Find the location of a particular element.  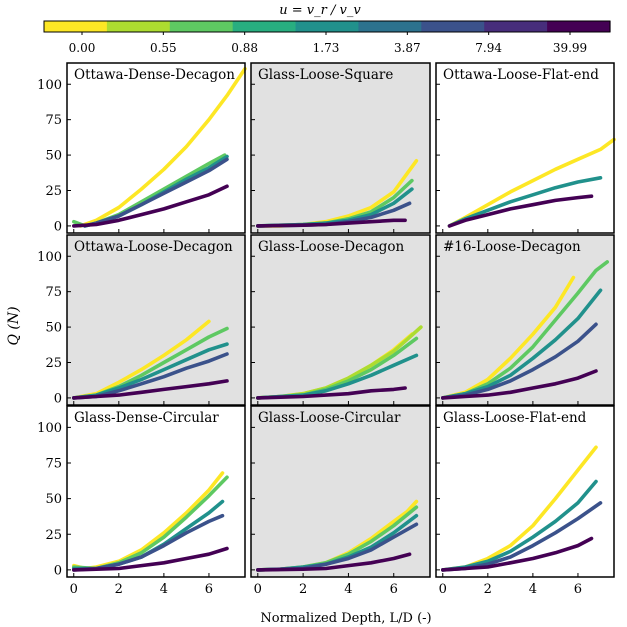

colorbar-ticks: 0.00 0.55 0.88 1.73 3.87 7.94 39.99 is located at coordinates (328, 43).